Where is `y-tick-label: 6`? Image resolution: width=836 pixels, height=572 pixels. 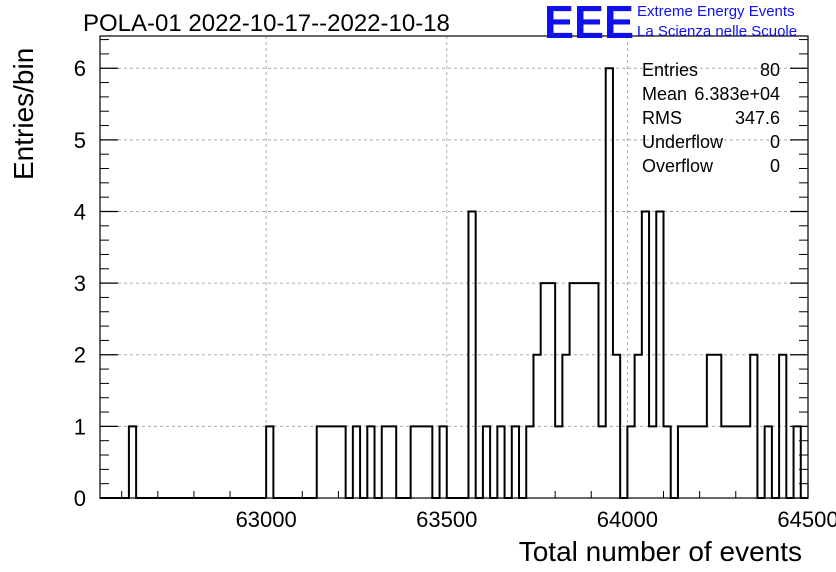
y-tick-label: 6 is located at coordinates (80, 68).